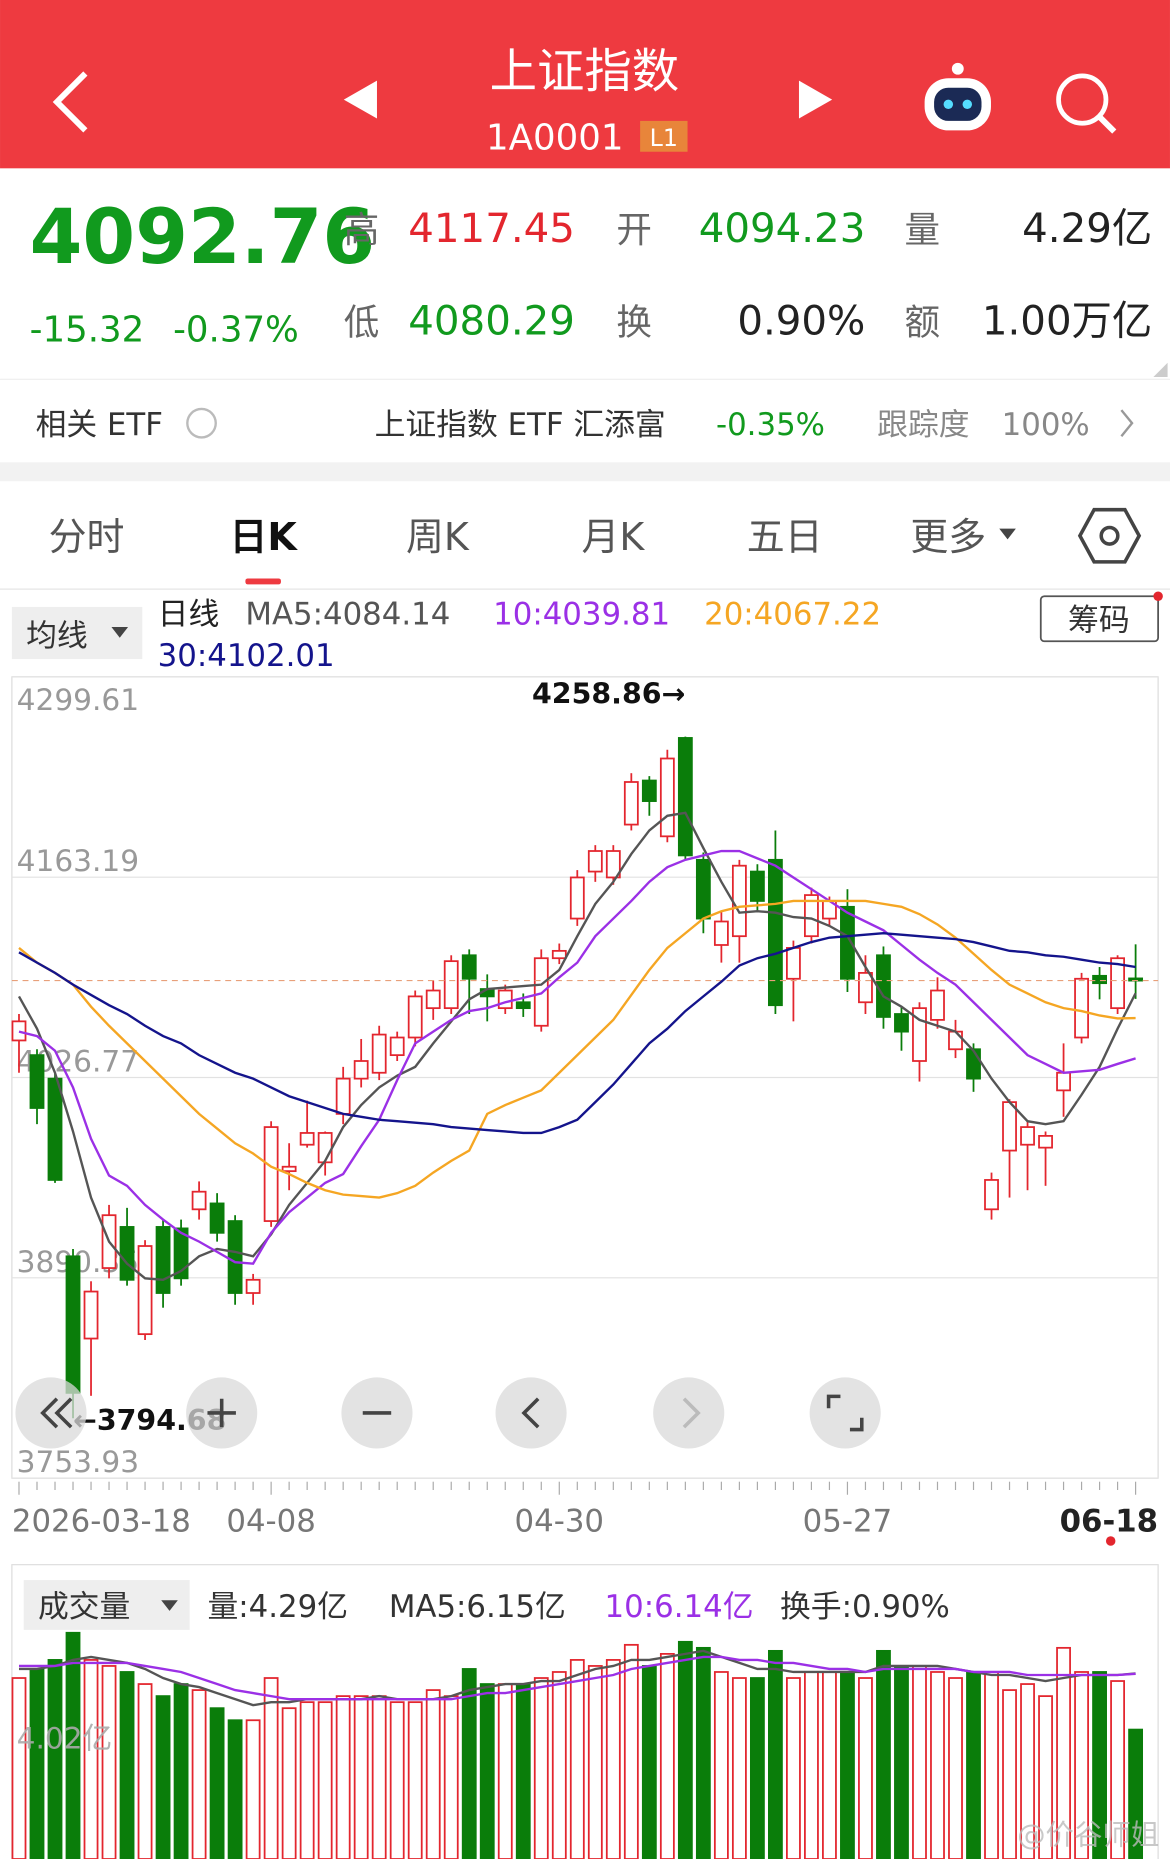 This screenshot has width=1170, height=1859. I want to click on ma-selector: 均线, so click(77, 633).